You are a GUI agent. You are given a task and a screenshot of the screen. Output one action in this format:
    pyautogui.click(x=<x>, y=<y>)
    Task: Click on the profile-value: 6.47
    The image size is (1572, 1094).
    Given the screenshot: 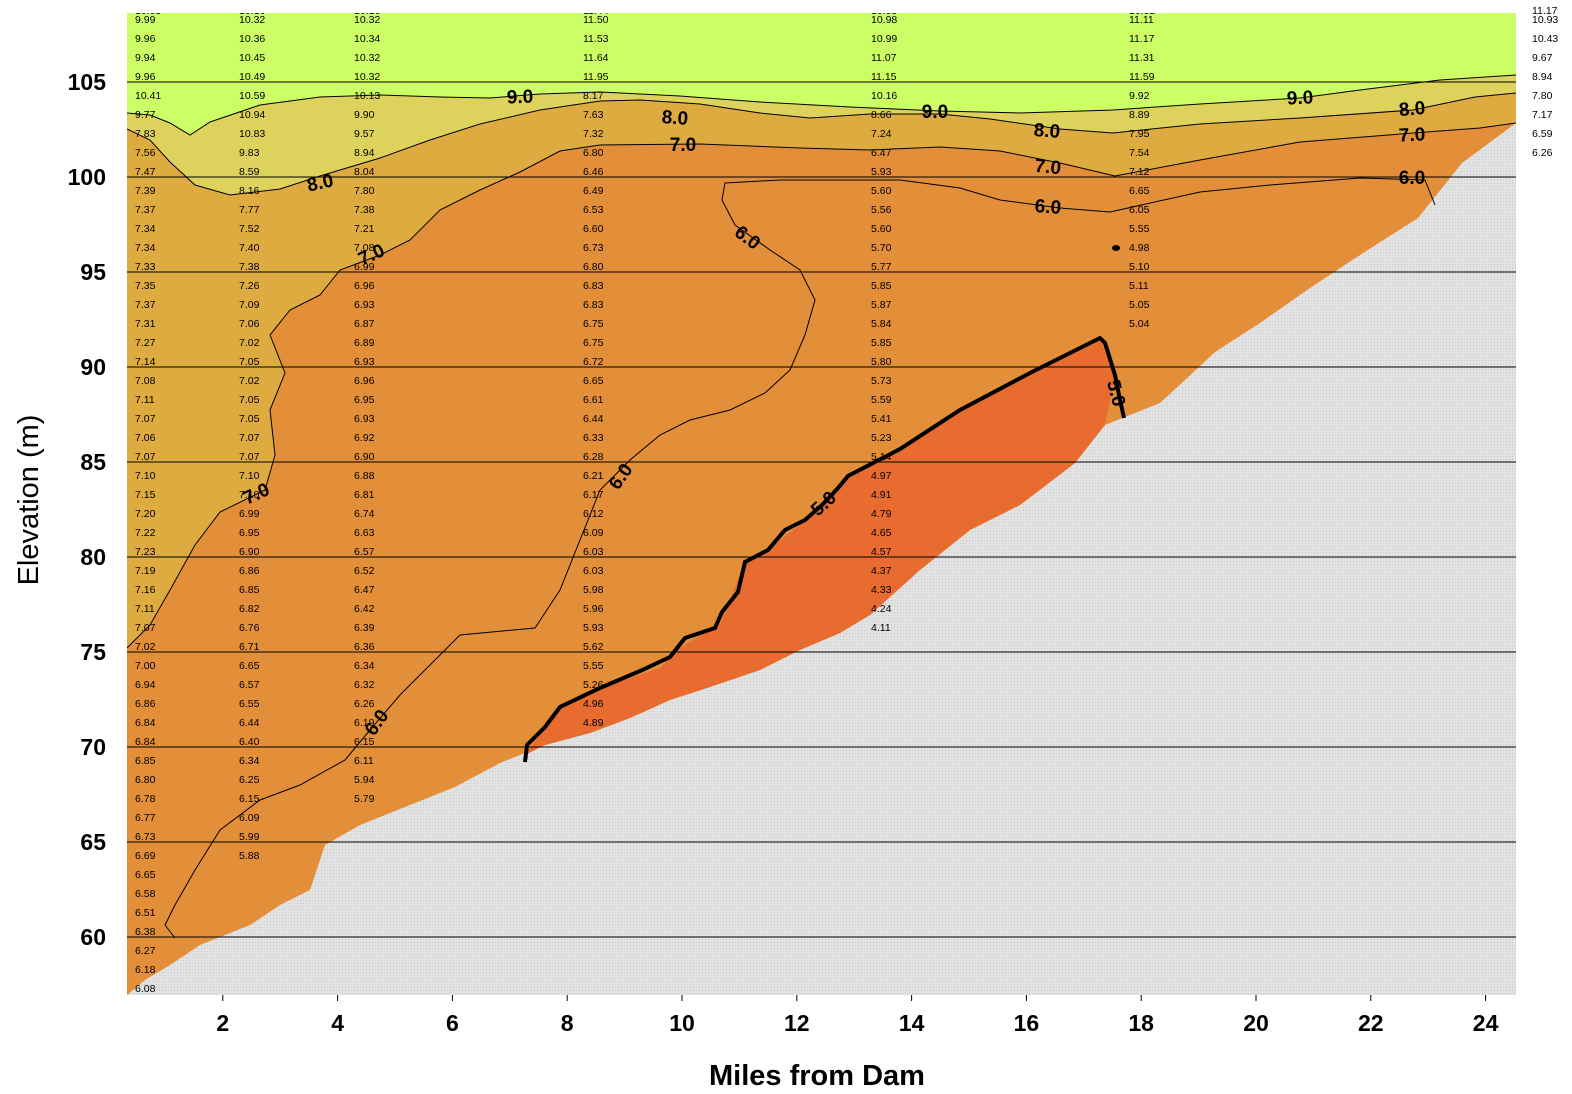 What is the action you would take?
    pyautogui.click(x=364, y=590)
    